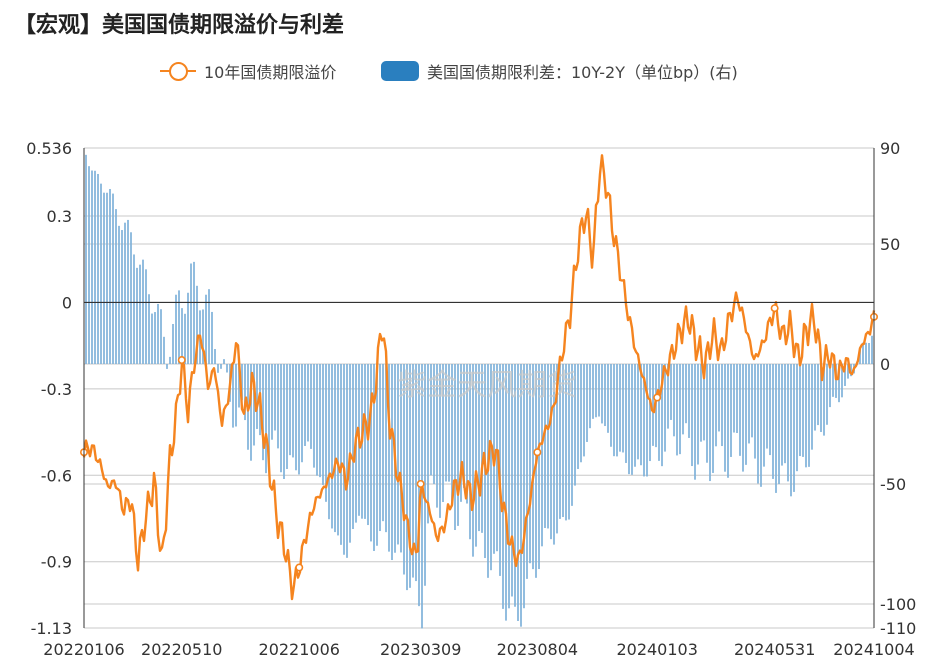 Image resolution: width=949 pixels, height=661 pixels. I want to click on legend-item-term-spread: 美国国债期限利差：10Y-2Y（单位bp）(右), so click(559, 71).